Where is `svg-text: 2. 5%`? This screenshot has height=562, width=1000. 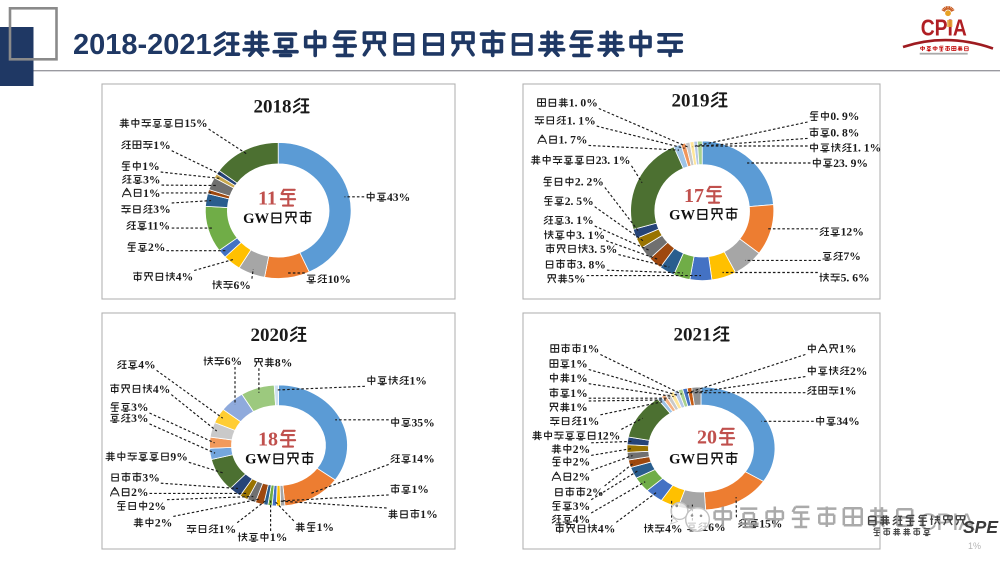 svg-text: 2. 5% is located at coordinates (579, 201).